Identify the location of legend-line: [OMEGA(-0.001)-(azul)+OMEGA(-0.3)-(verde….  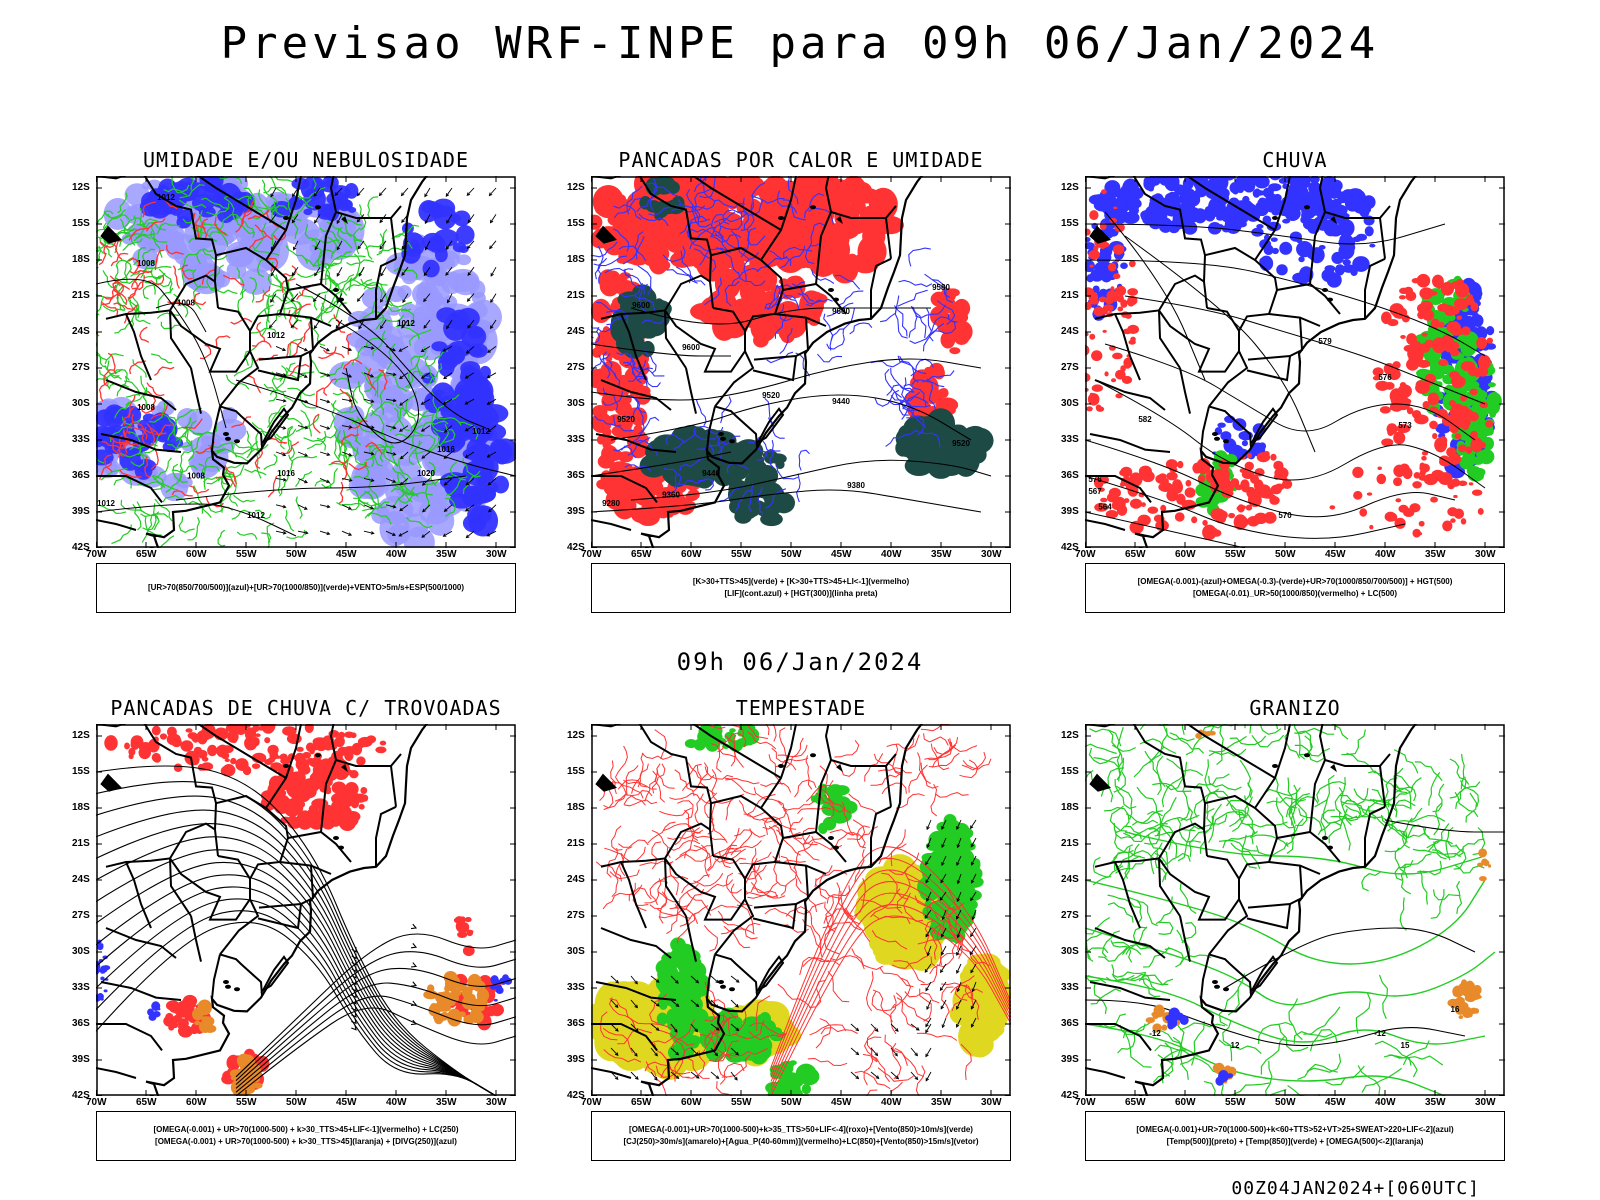
(1295, 581).